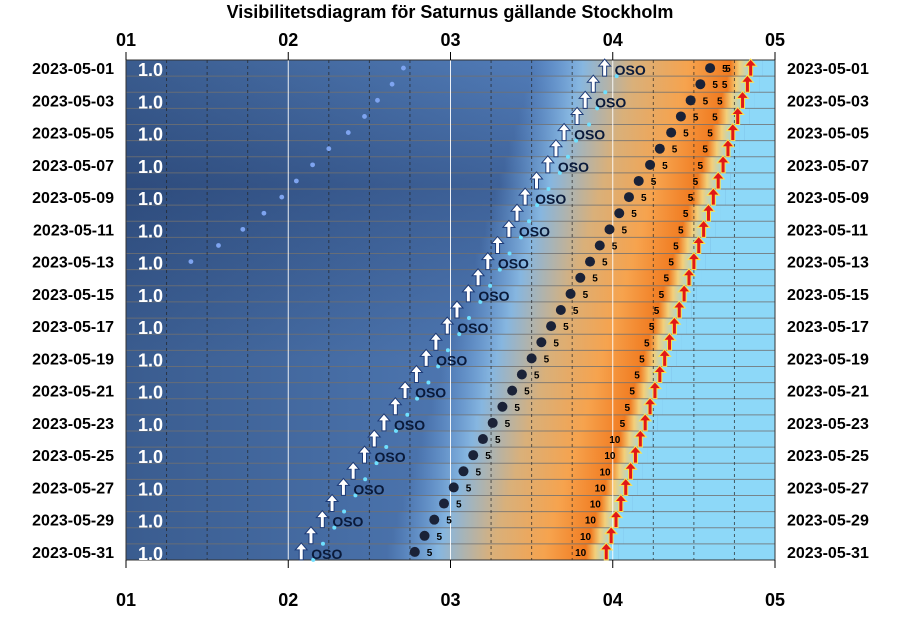 This screenshot has width=900, height=622. Describe the element at coordinates (73, 456) in the screenshot. I see `y-tick-label-left: 2023-05-25` at that location.